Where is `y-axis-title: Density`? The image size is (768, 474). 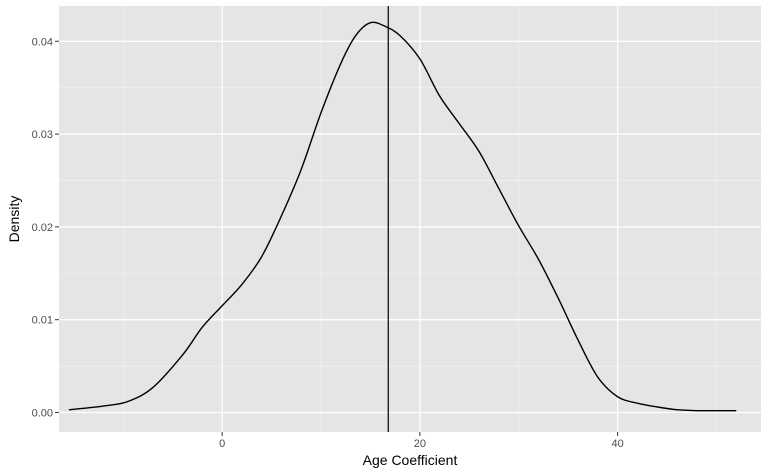
y-axis-title: Density is located at coordinates (14, 219).